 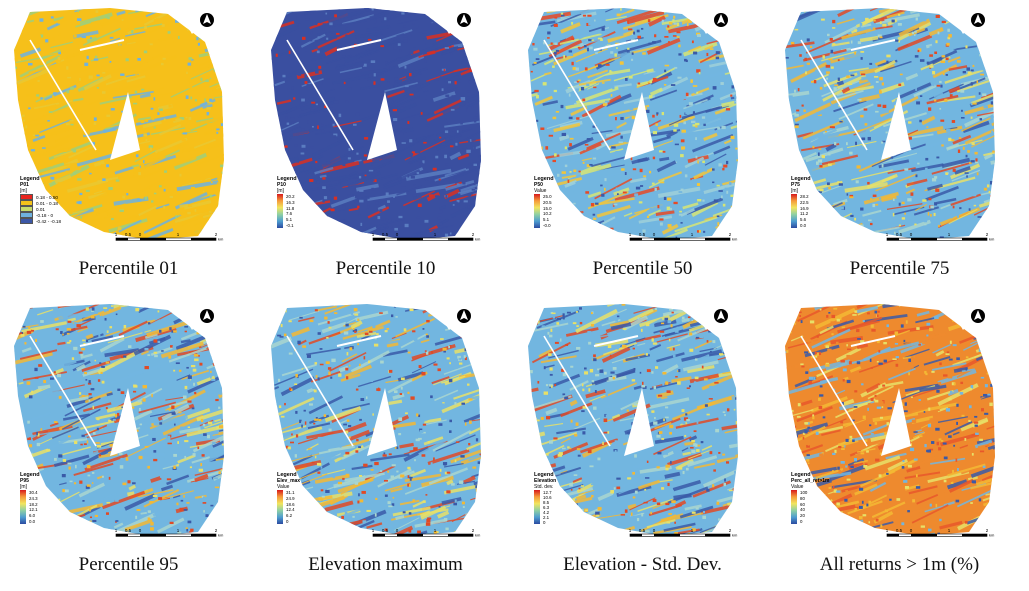 I want to click on legend-ramp-value: 11.8, so click(x=290, y=208).